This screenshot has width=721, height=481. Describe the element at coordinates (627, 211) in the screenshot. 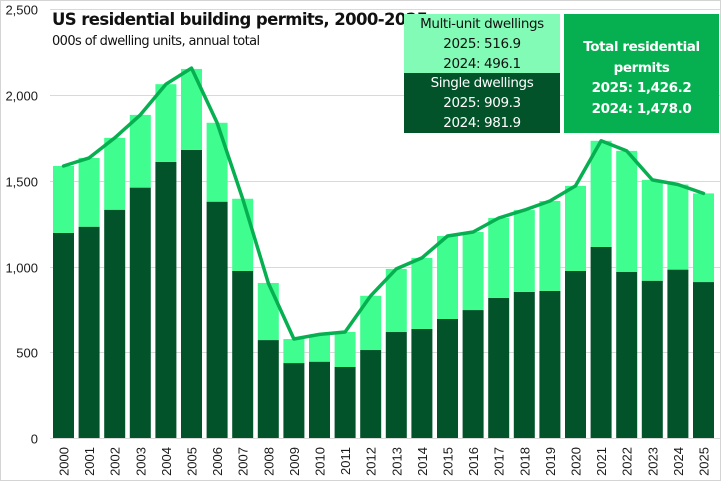

I see `bar-multi-2022` at that location.